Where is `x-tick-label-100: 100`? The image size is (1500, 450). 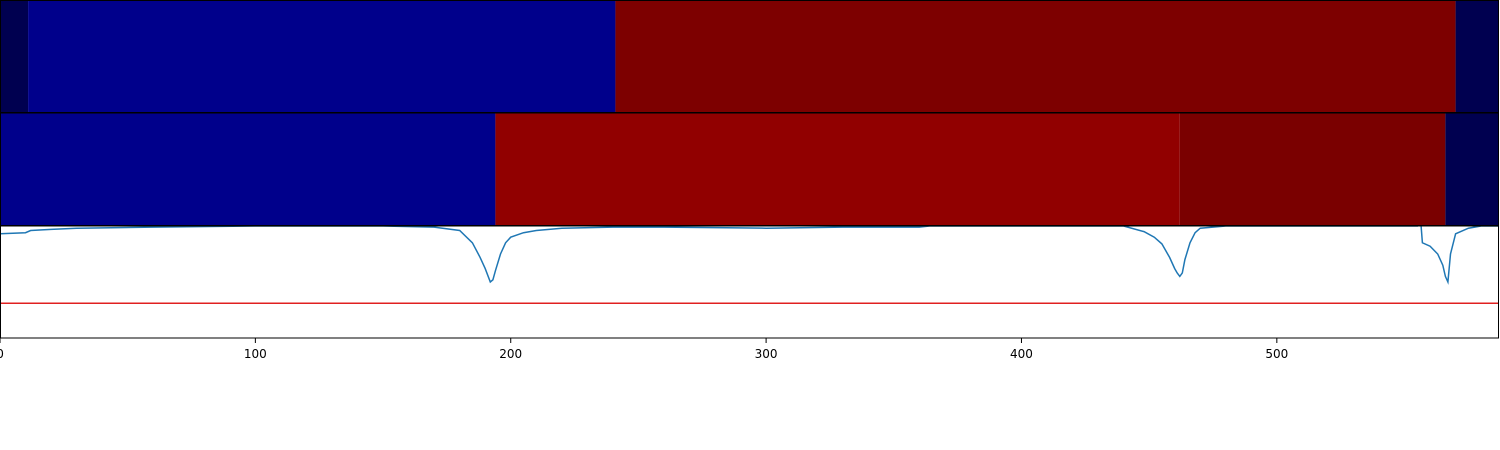
x-tick-label-100: 100 is located at coordinates (255, 354).